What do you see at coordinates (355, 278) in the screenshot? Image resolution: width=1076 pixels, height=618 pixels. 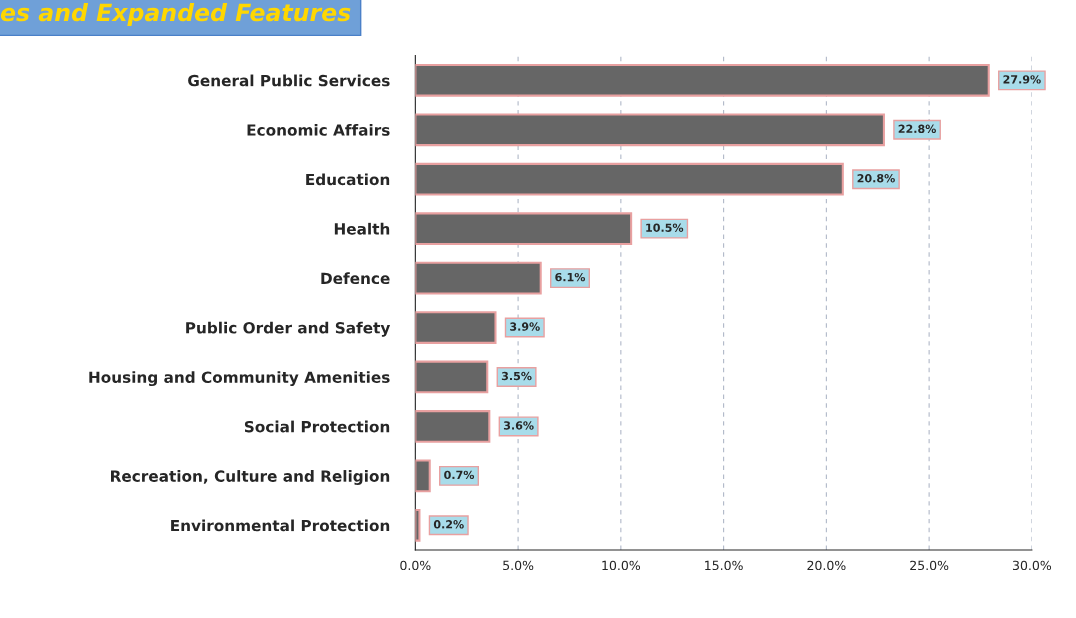 I see `y-tick-label: Defence` at bounding box center [355, 278].